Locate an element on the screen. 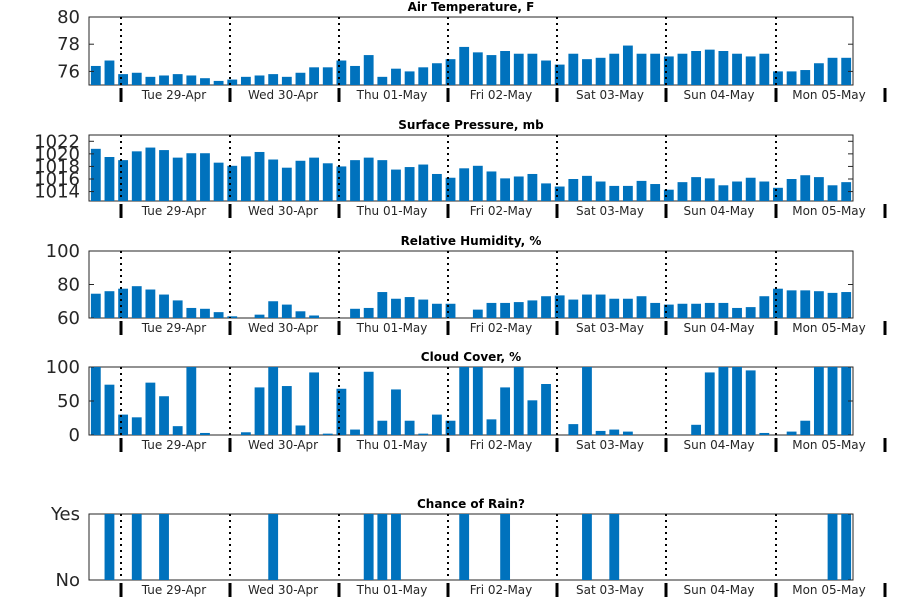 Image resolution: width=900 pixels, height=600 pixels. y-tick-label: 0 is located at coordinates (74, 435).